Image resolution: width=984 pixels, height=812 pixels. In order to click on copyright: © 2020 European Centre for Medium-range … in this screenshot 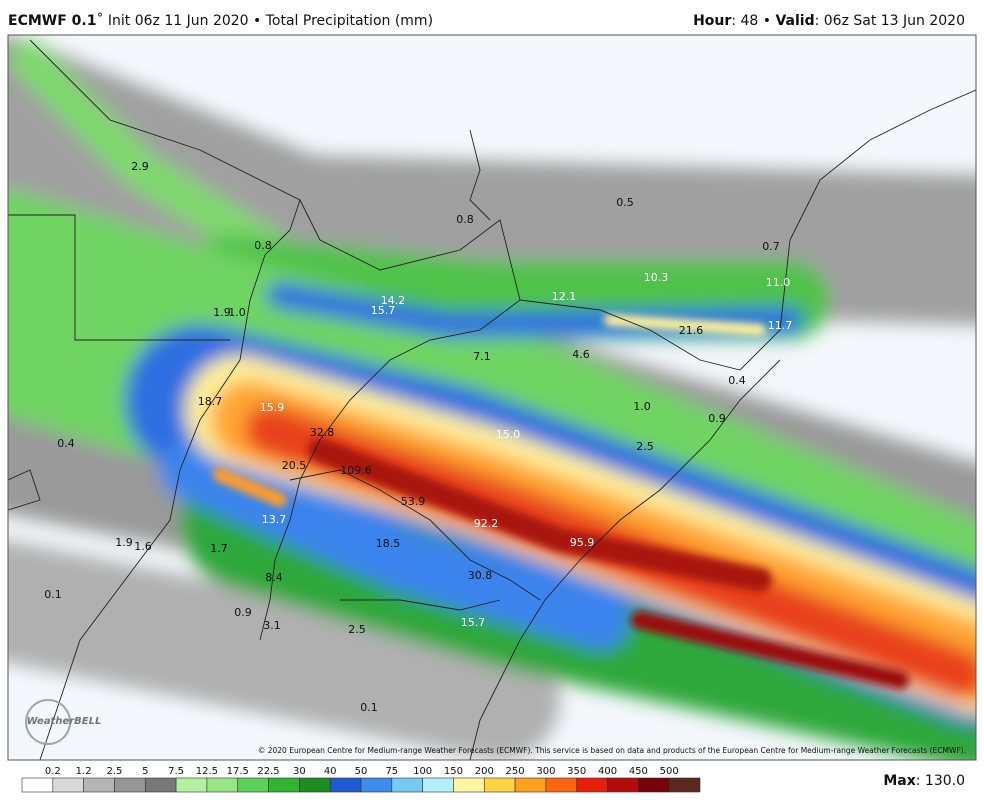, I will do `click(612, 750)`.